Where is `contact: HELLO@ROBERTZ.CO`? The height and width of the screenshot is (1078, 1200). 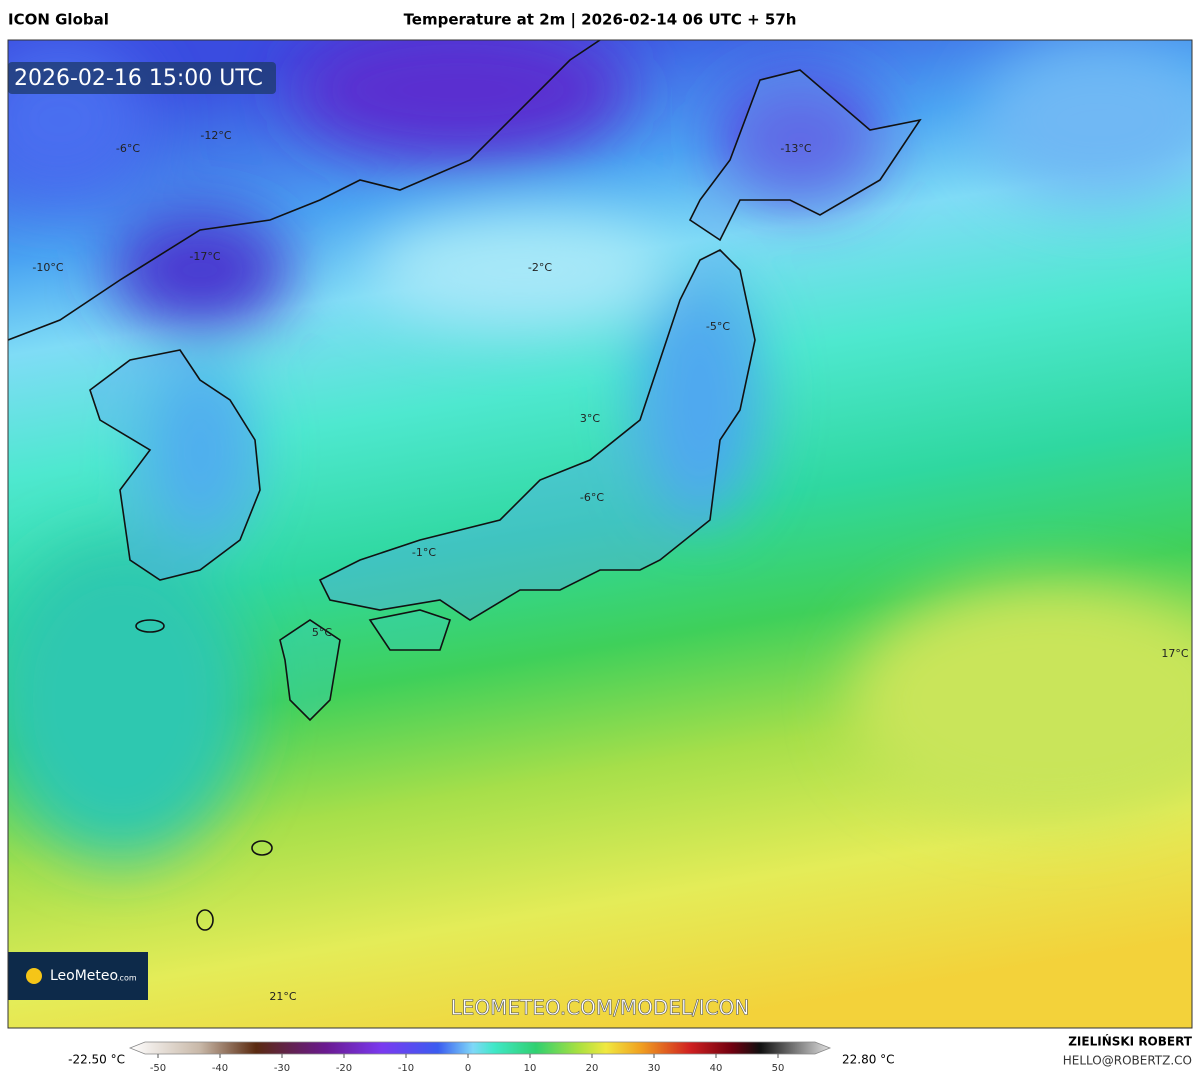
contact: HELLO@ROBERTZ.CO is located at coordinates (1127, 1061).